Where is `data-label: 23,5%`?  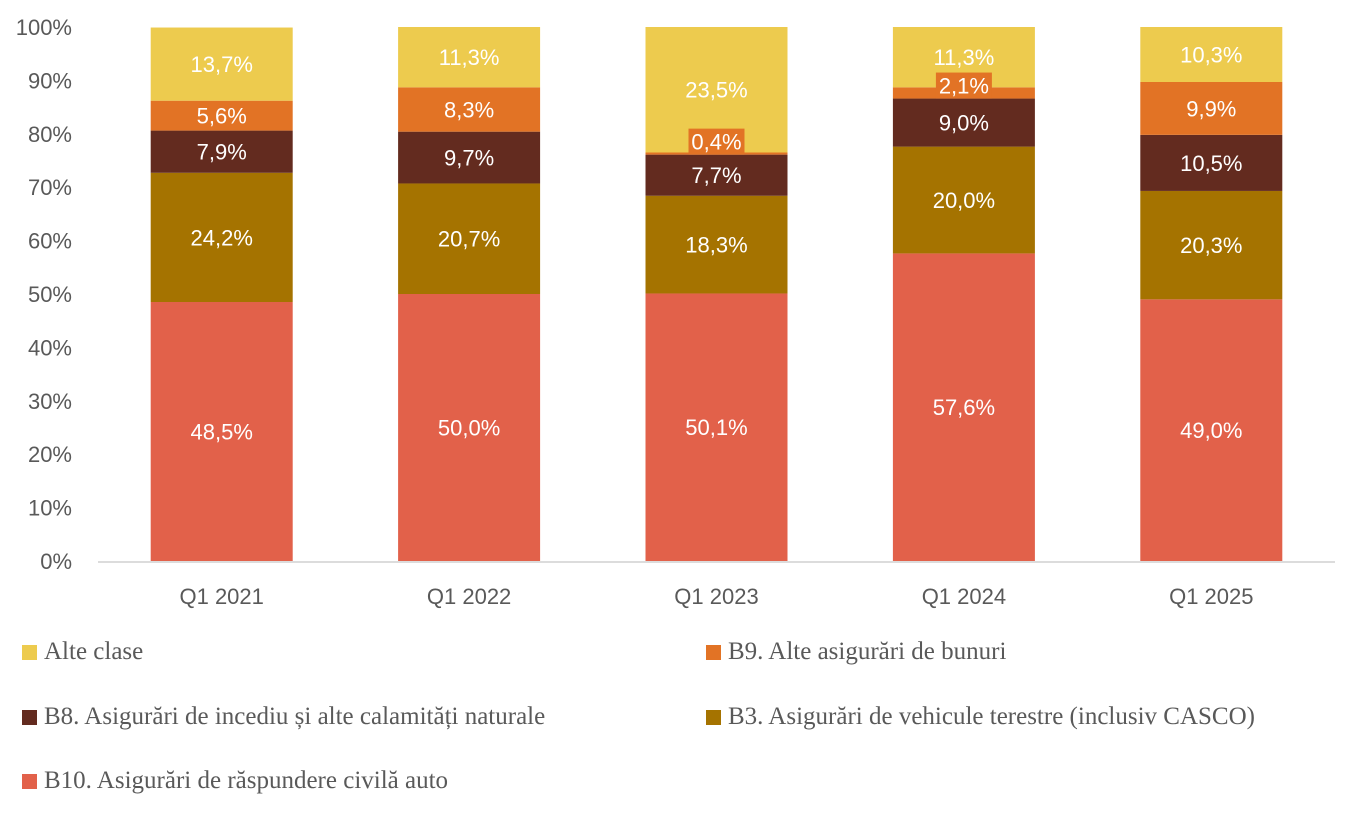 data-label: 23,5% is located at coordinates (716, 90).